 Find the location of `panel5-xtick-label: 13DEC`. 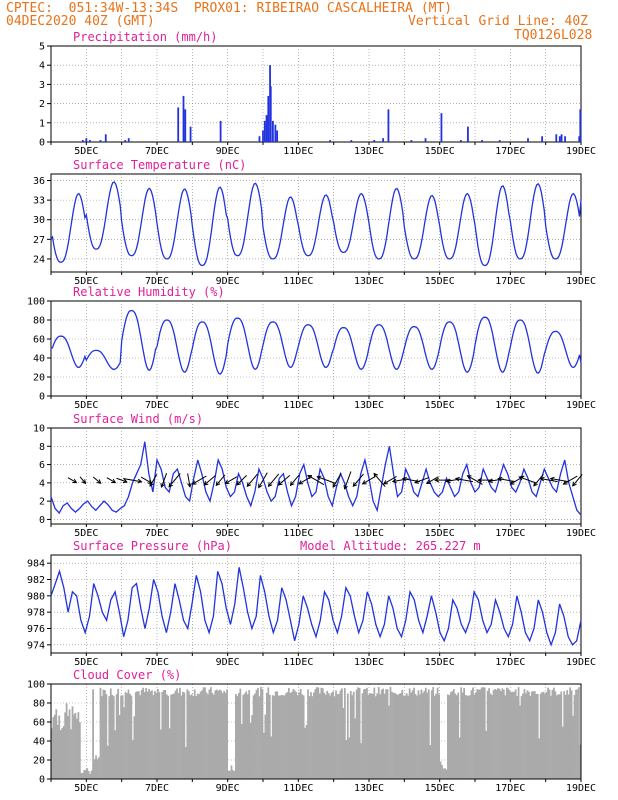

panel5-xtick-label: 13DEC is located at coordinates (369, 788).